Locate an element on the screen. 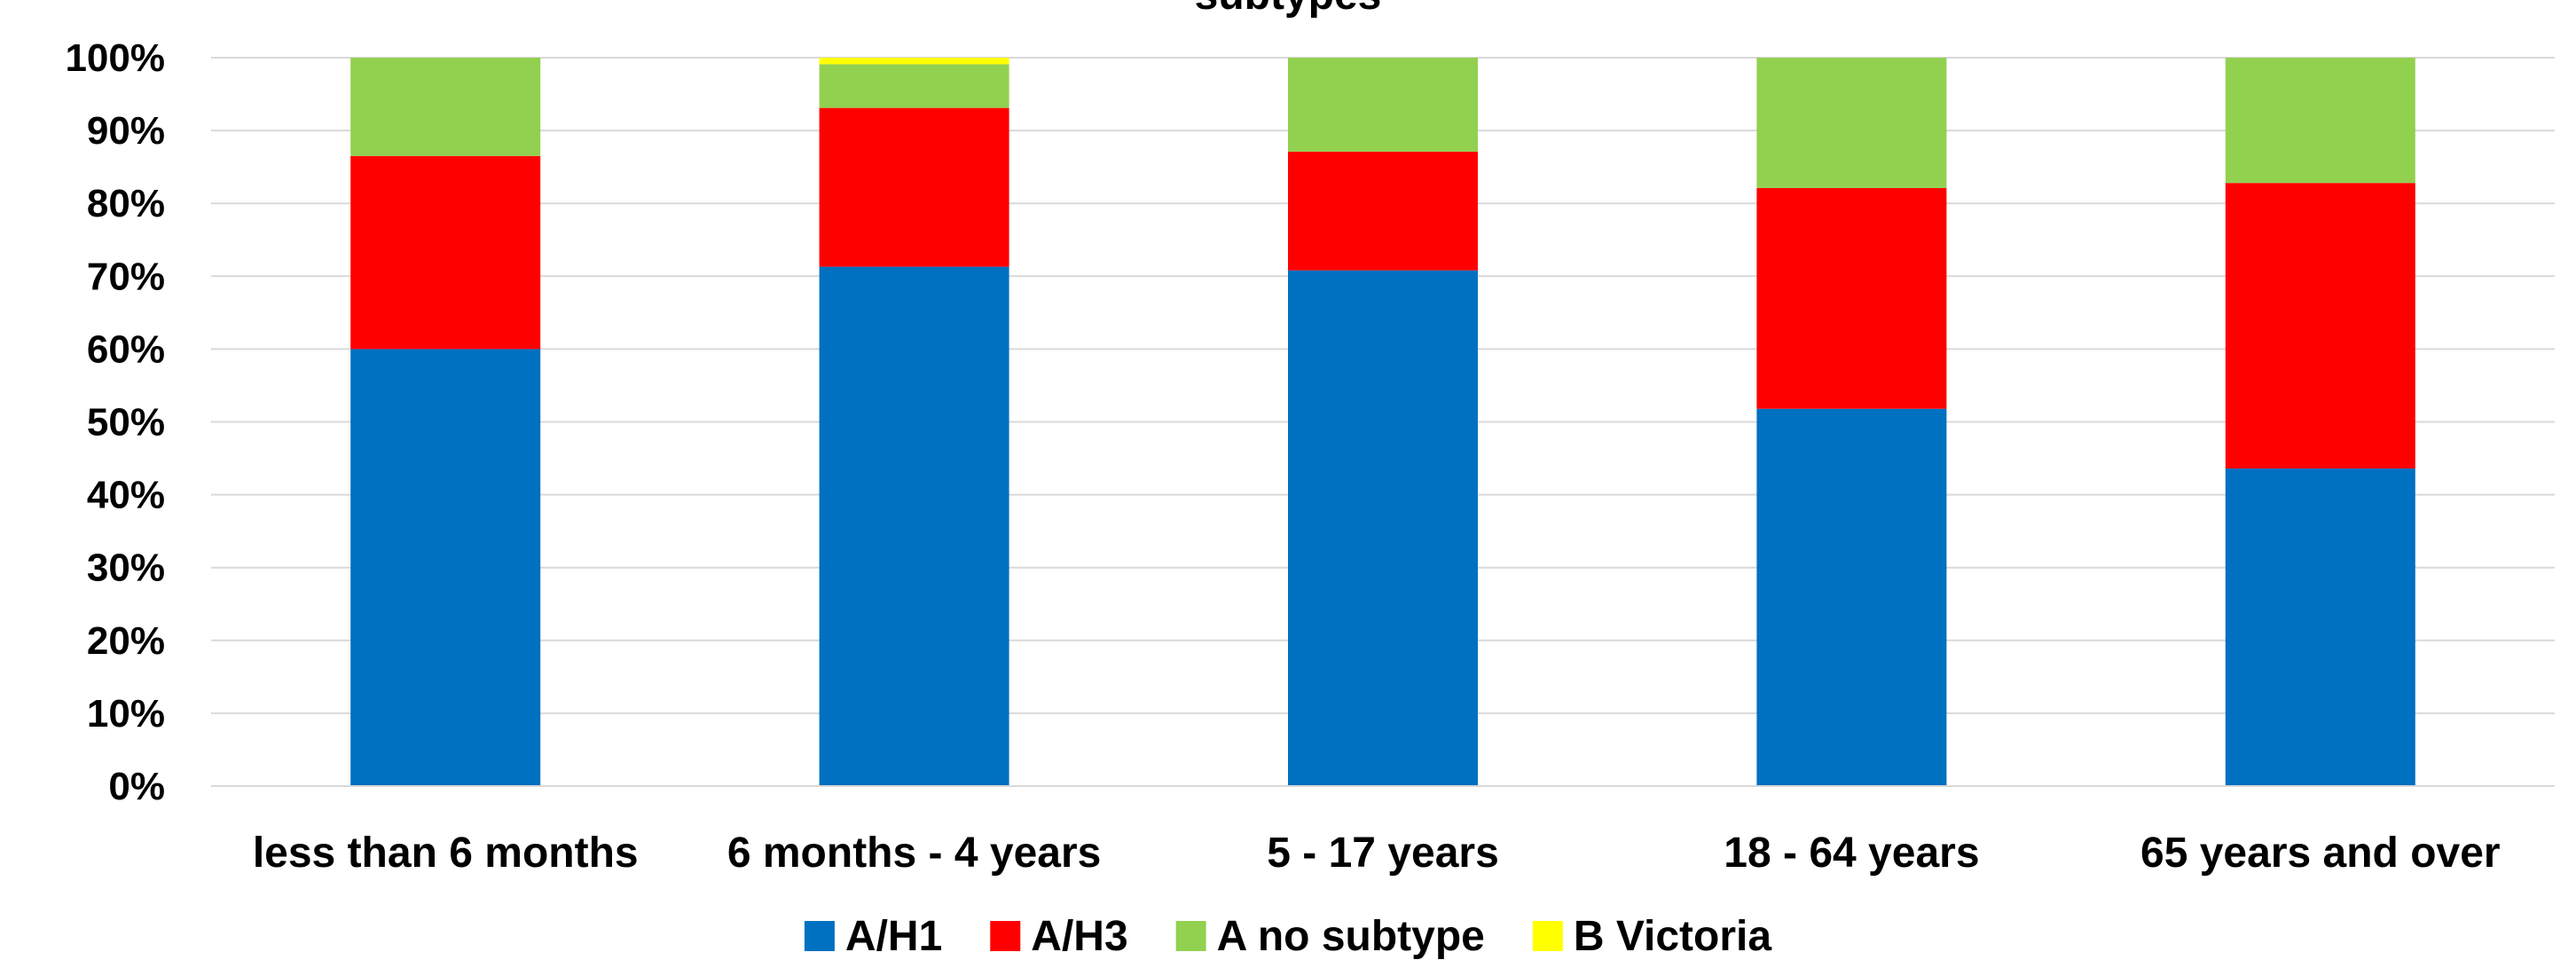 Image resolution: width=2576 pixels, height=960 pixels. y-tick-label: 80% is located at coordinates (126, 204).